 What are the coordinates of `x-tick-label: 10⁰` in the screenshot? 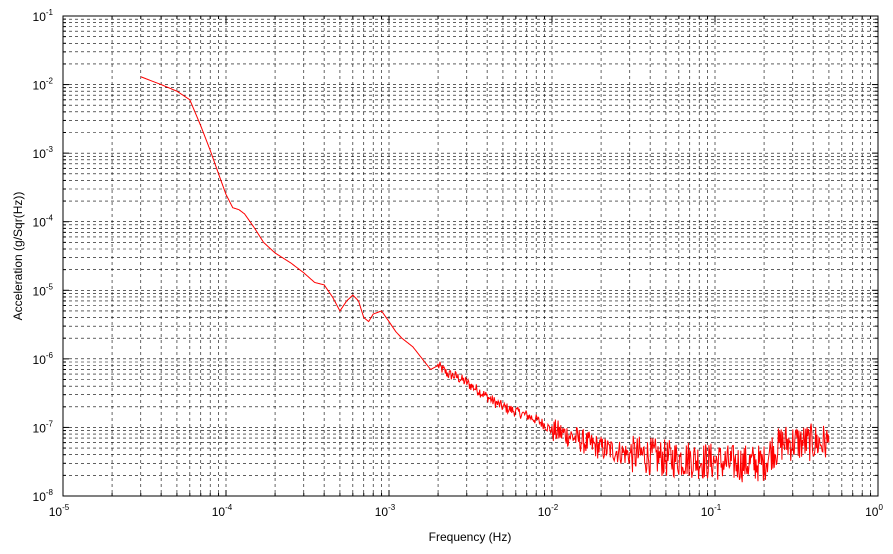 It's located at (874, 511).